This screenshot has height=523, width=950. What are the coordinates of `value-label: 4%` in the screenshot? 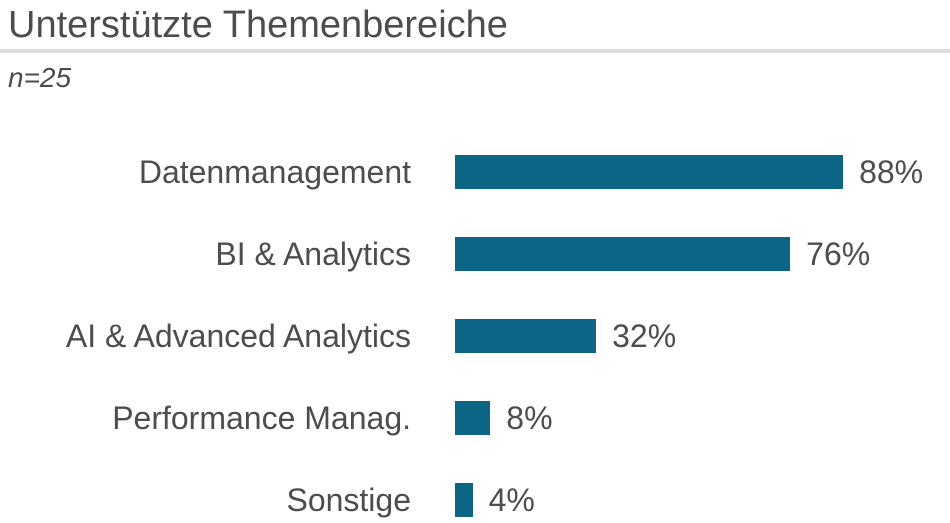 It's located at (511, 499).